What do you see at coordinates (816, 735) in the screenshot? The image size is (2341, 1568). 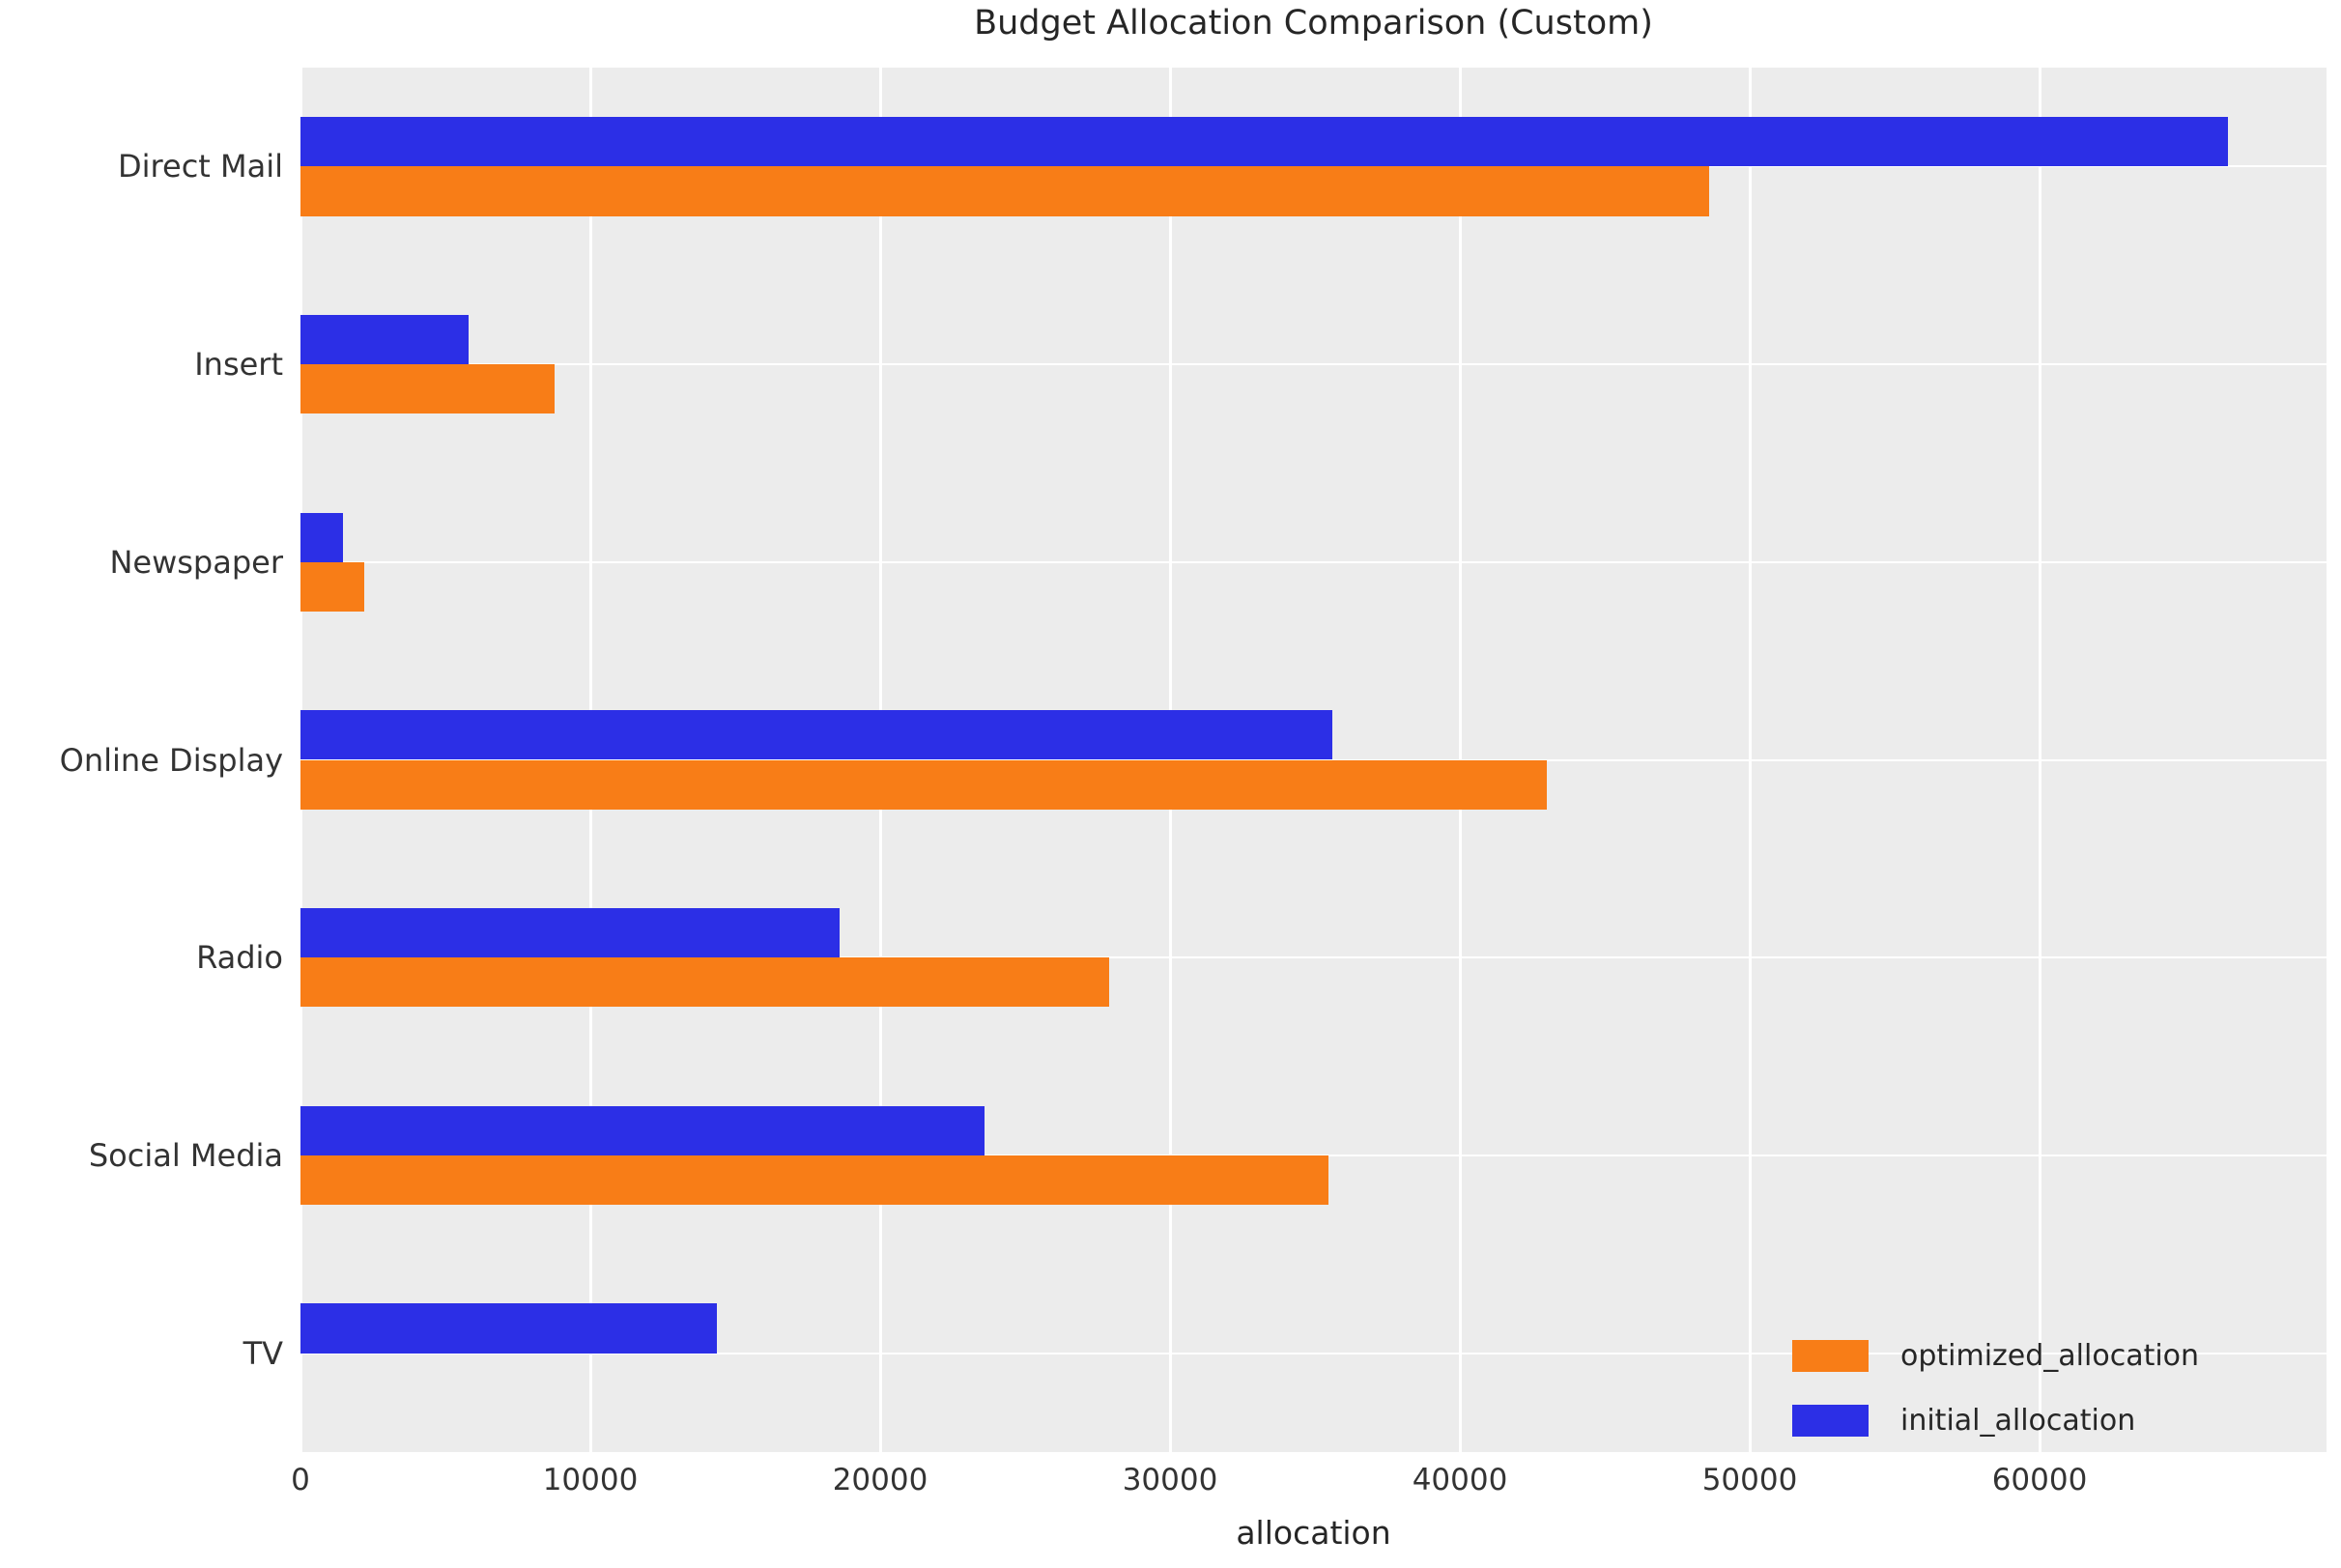 I see `bar-online-display-initial_allocation` at bounding box center [816, 735].